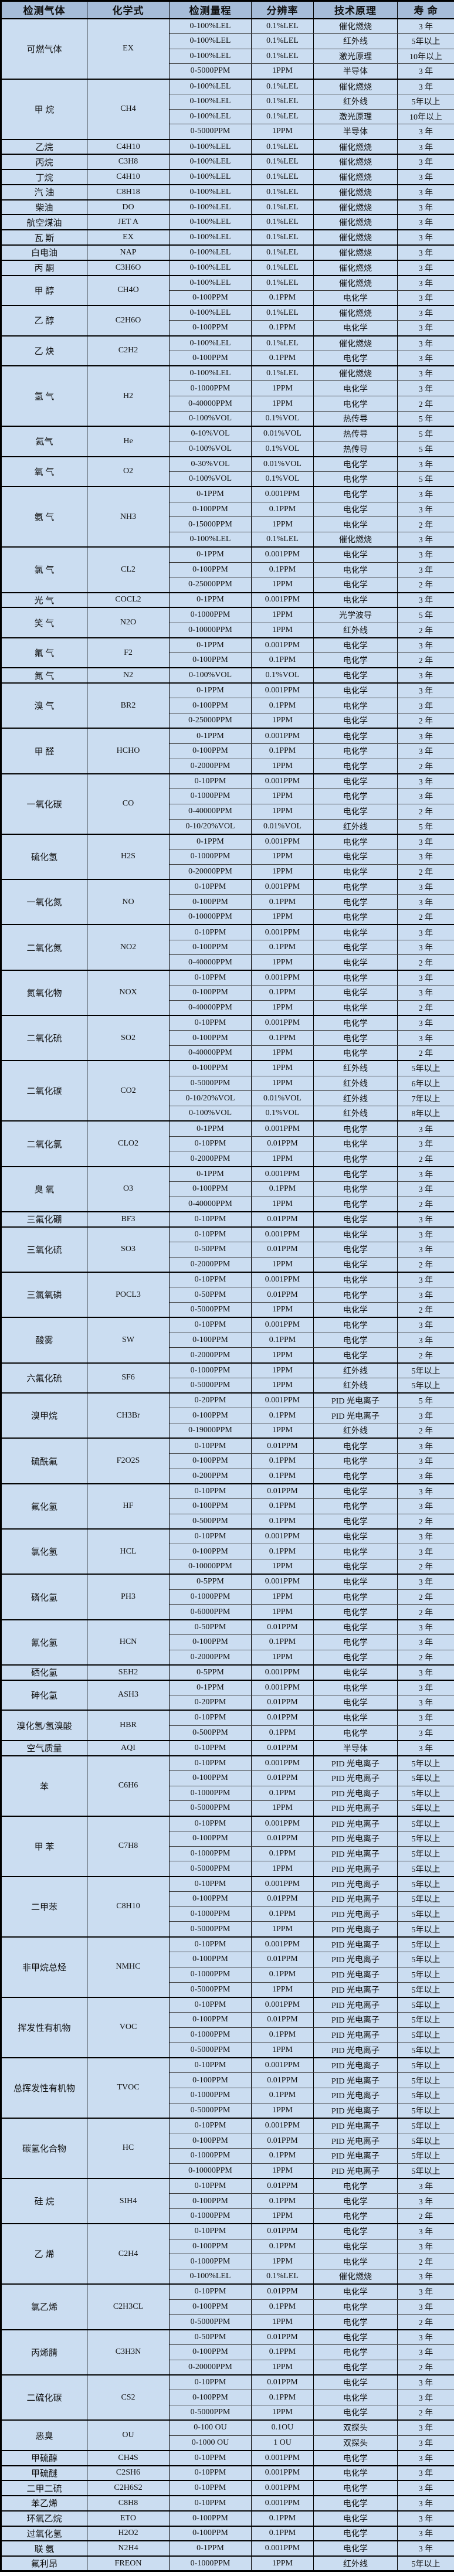 The width and height of the screenshot is (454, 2576). I want to click on gas-name-cell: 三氯氧磷, so click(44, 1295).